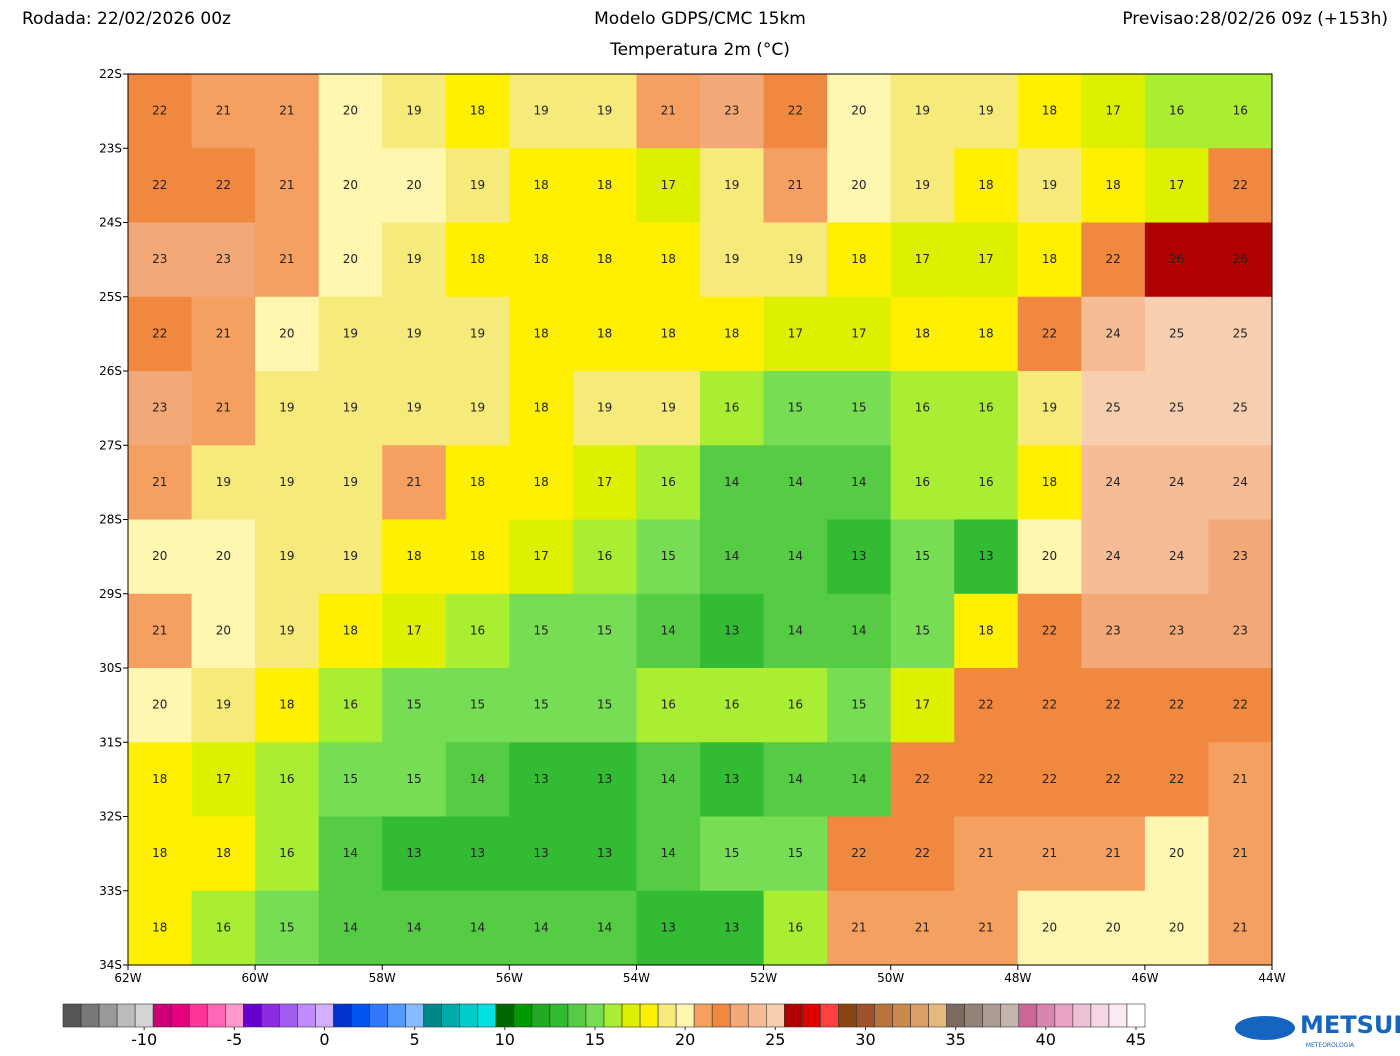  Describe the element at coordinates (700, 19) in the screenshot. I see `model-title: Modelo GDPS/CMC 15km` at that location.